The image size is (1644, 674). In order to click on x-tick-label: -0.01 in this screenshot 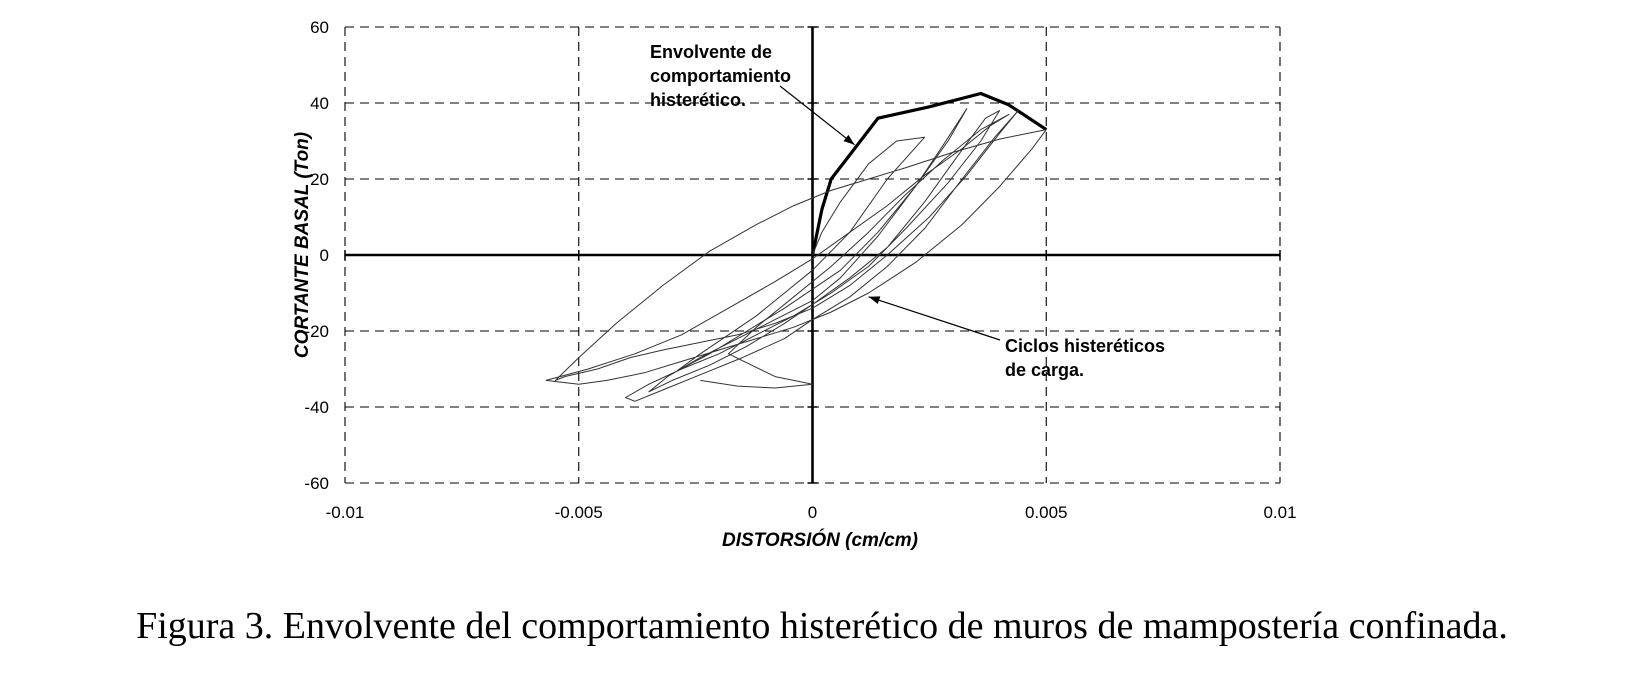, I will do `click(345, 512)`.